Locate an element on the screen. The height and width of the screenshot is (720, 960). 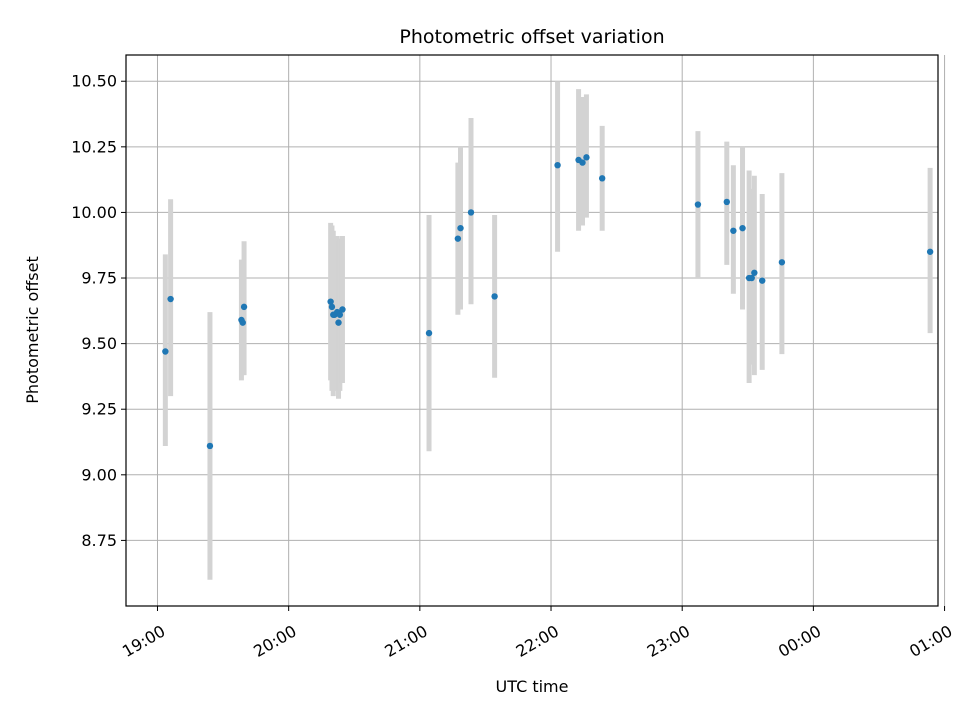
y-tick-label: 10.00 is located at coordinates (94, 212).